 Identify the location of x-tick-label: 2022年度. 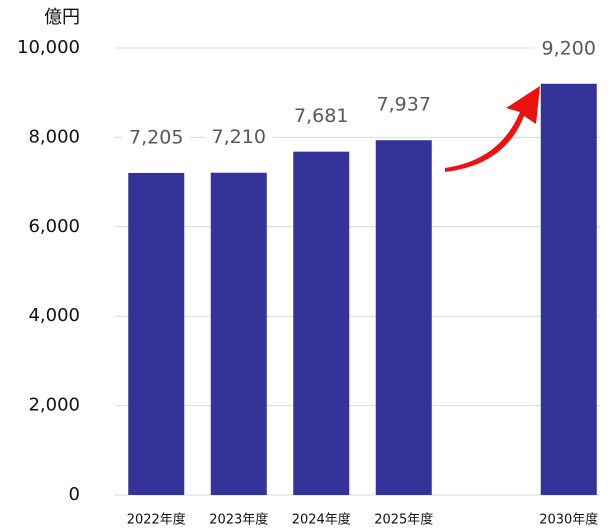
(156, 520).